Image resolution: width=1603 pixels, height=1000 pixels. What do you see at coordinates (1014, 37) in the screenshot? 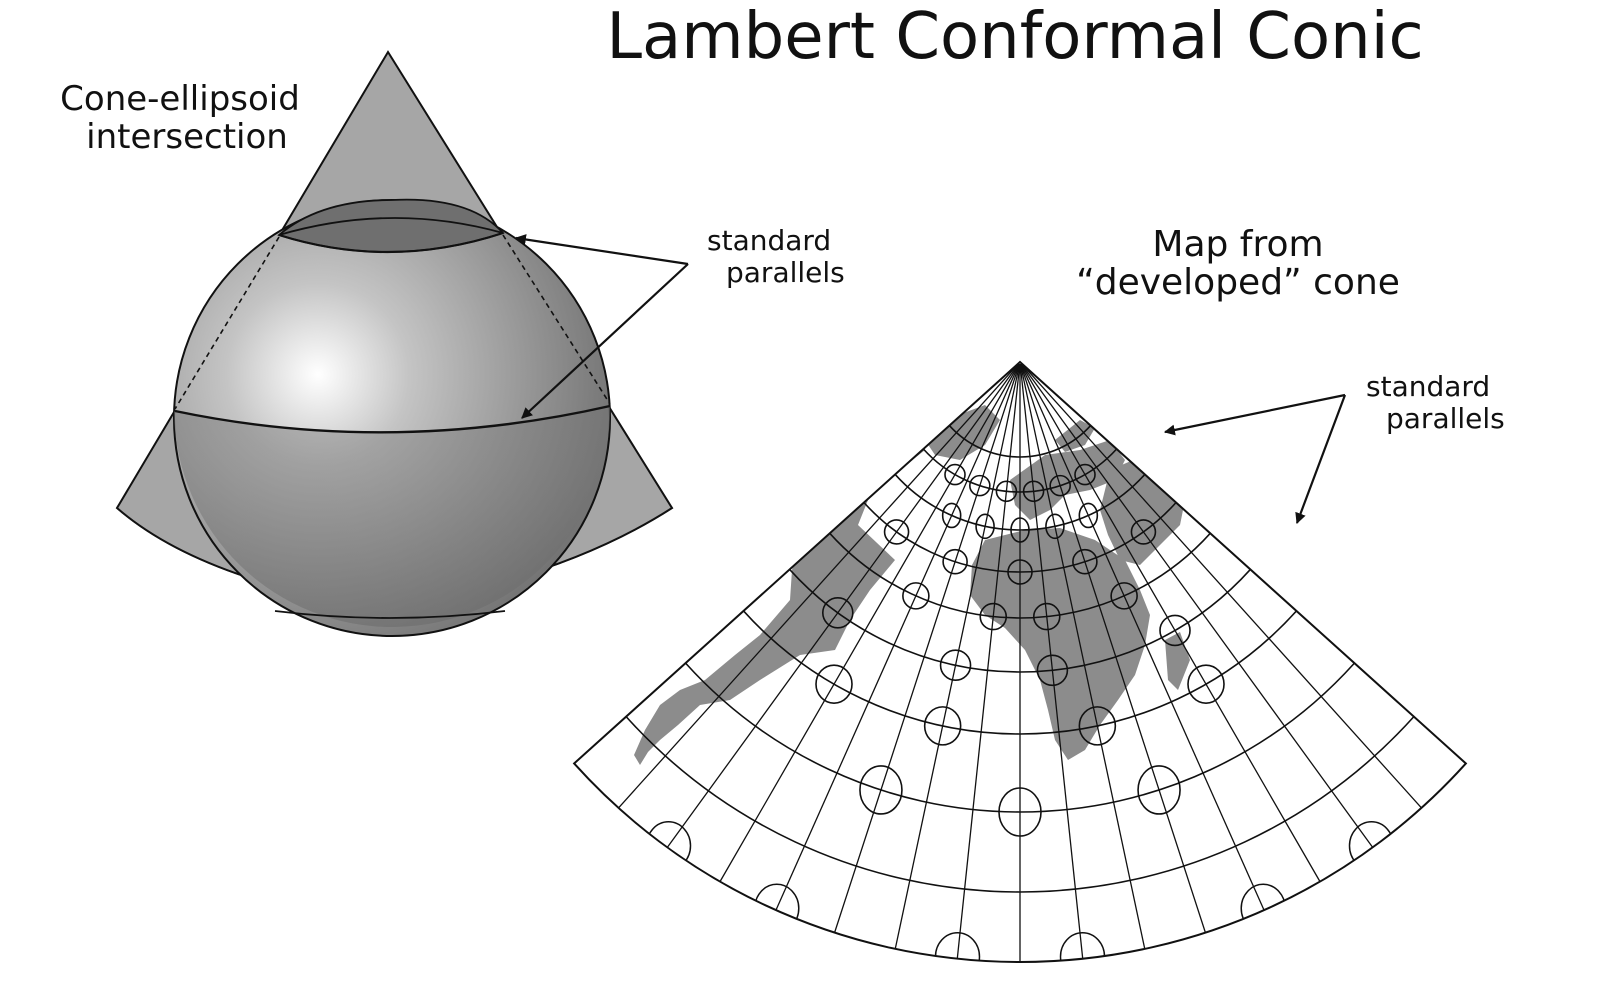
I see `page-title: Lambert Conformal Conic` at bounding box center [1014, 37].